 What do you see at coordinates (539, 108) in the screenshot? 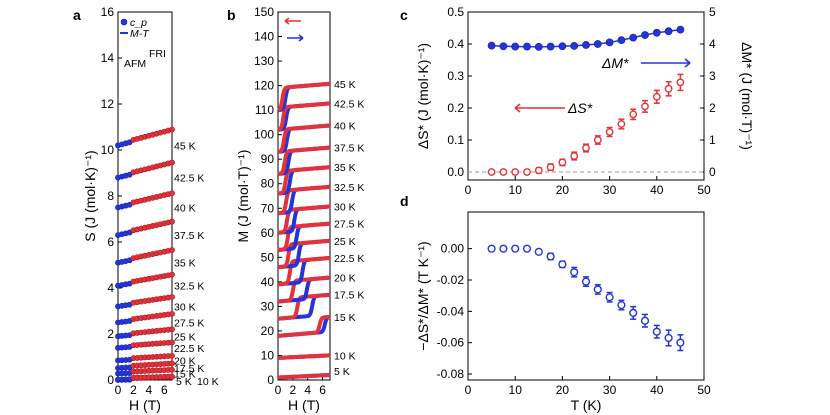
I see `panel-c-ds-arrow` at bounding box center [539, 108].